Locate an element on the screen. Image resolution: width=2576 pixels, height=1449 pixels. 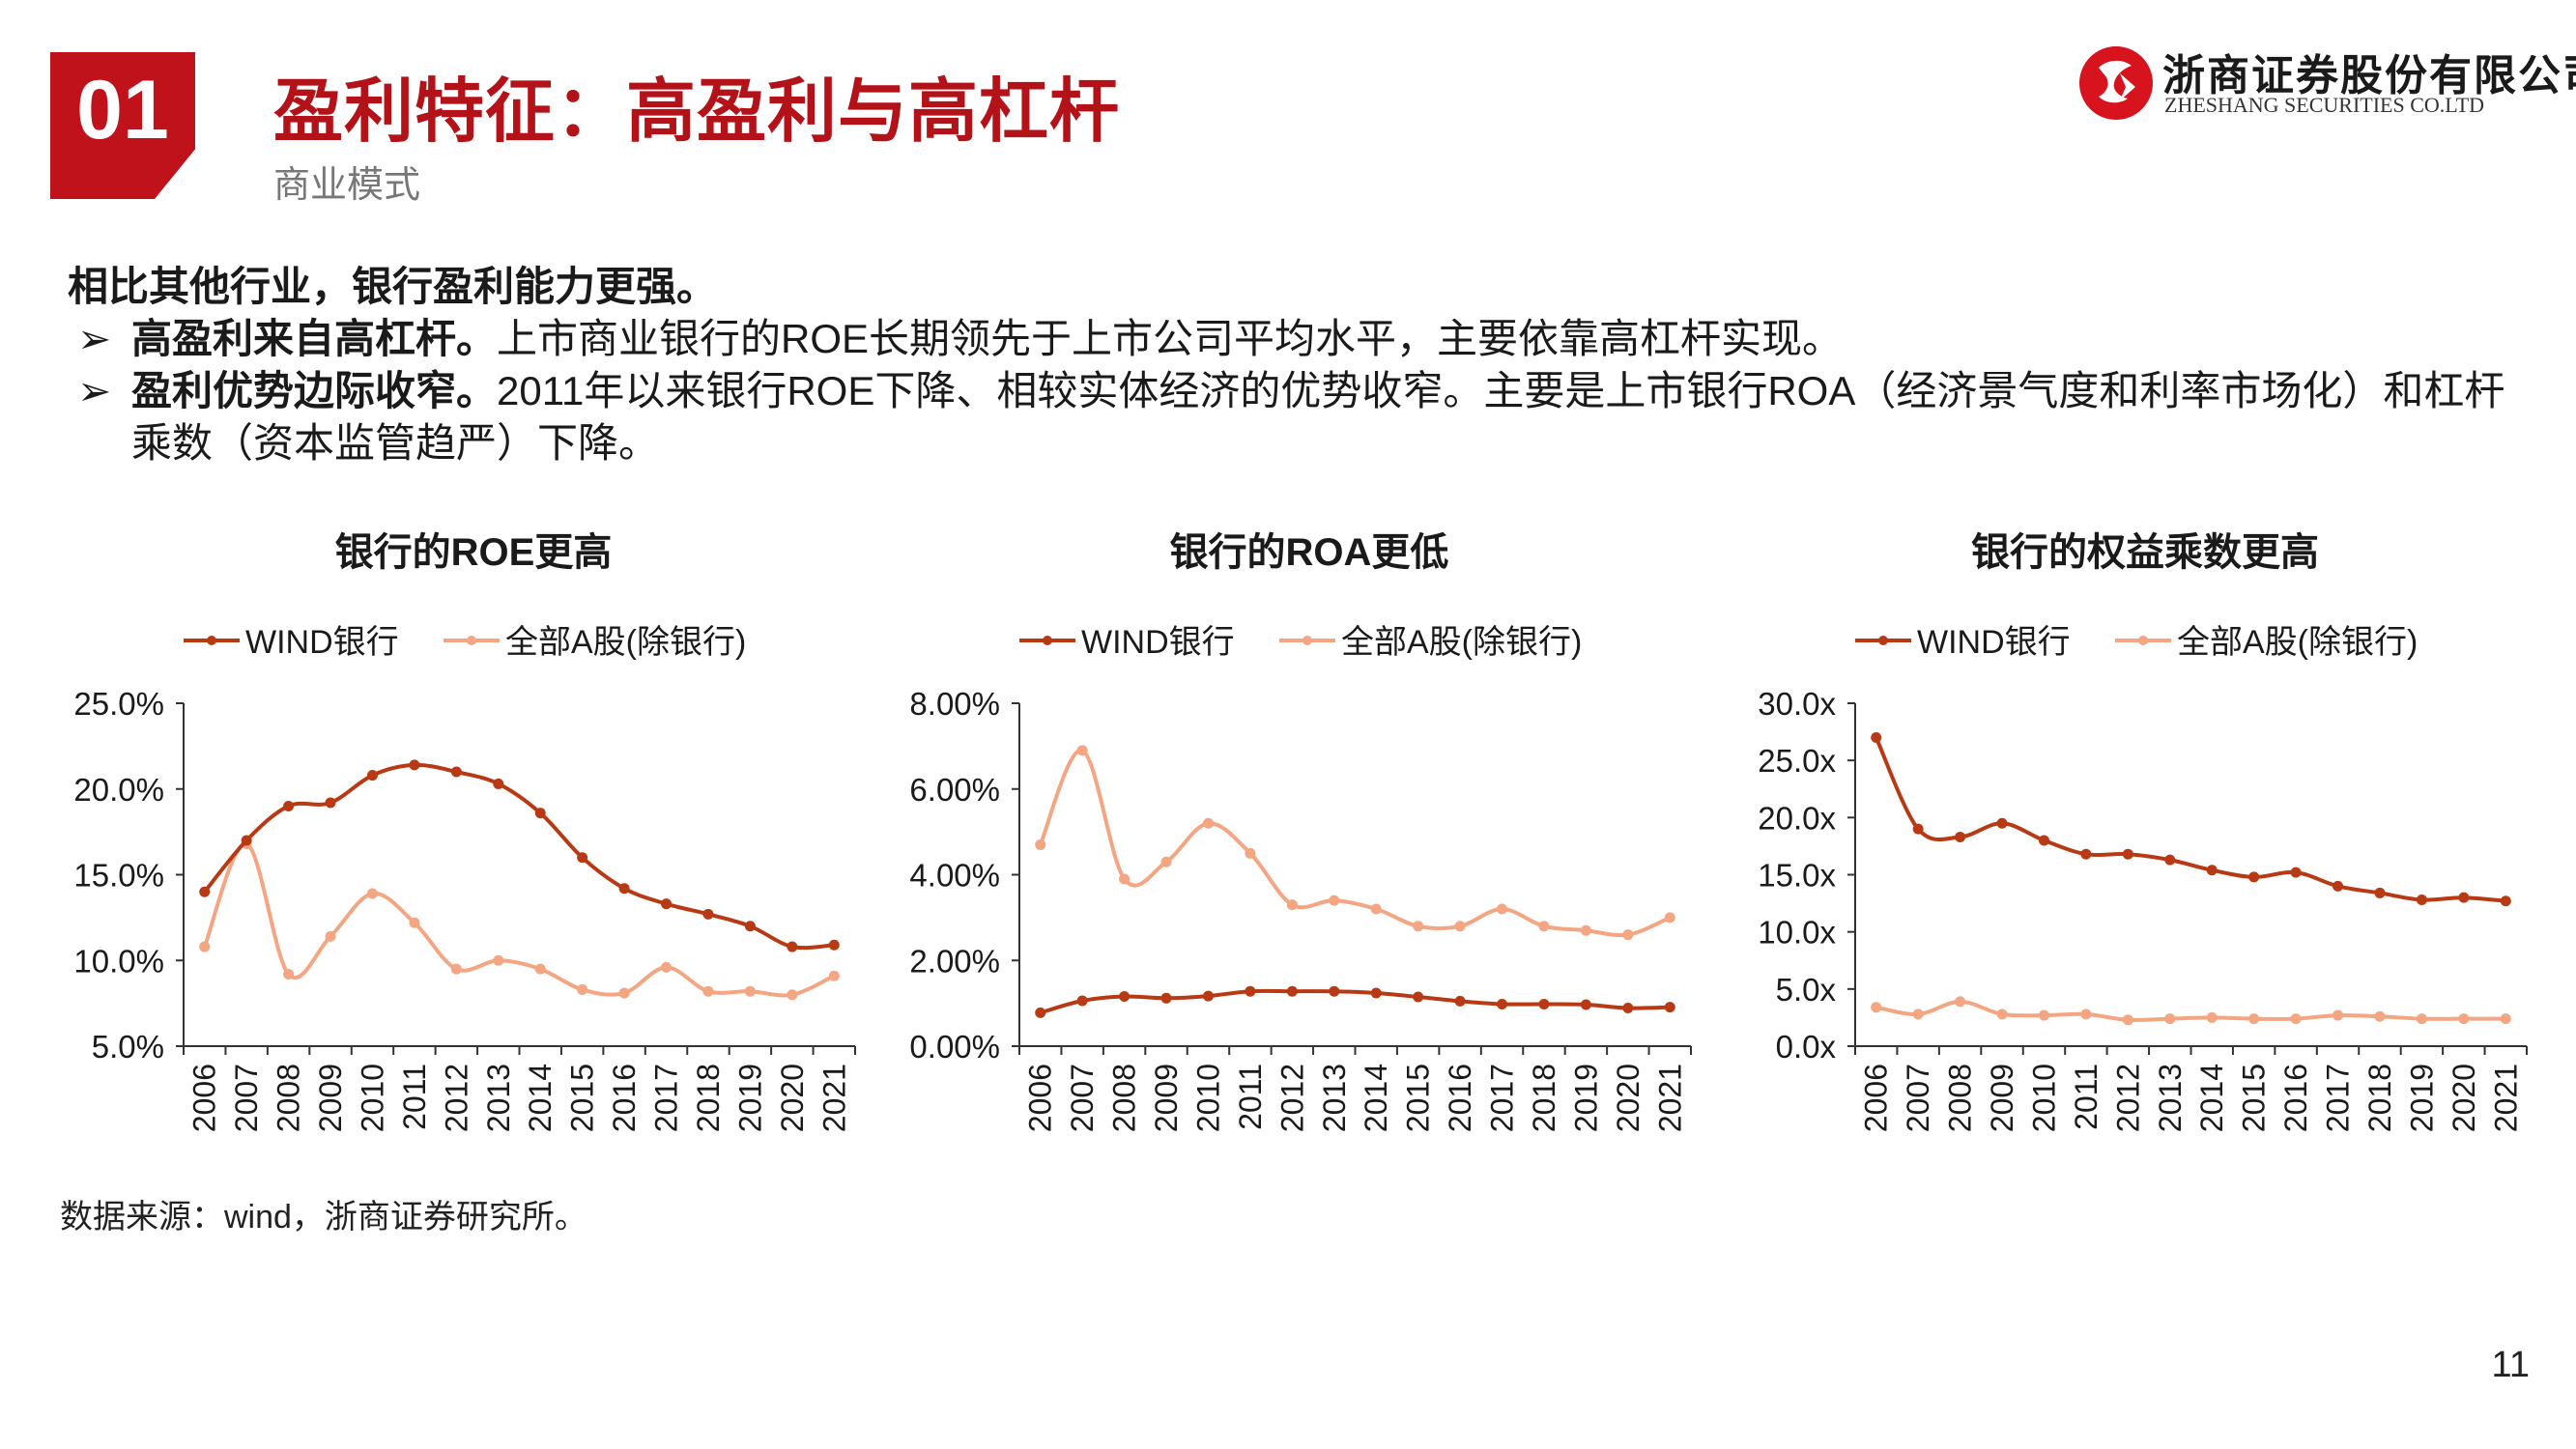
y-tick-label: 8.00% is located at coordinates (955, 704).